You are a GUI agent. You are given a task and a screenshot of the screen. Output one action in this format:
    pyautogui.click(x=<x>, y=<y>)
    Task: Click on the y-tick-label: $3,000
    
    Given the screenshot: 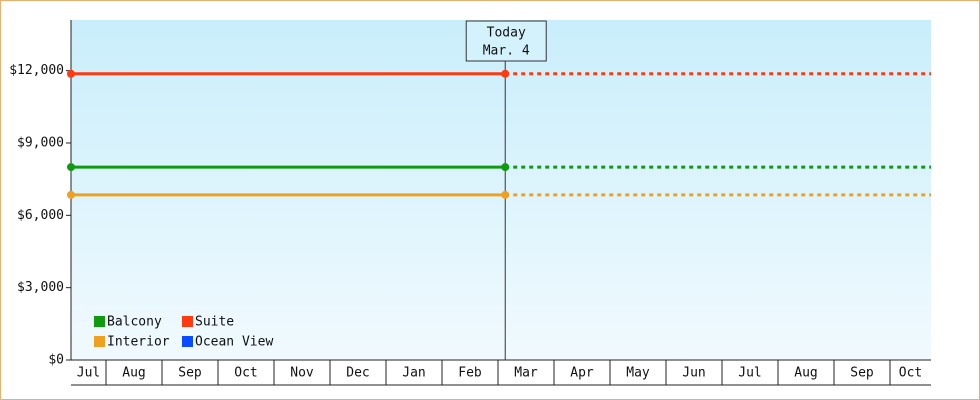 What is the action you would take?
    pyautogui.click(x=40, y=287)
    